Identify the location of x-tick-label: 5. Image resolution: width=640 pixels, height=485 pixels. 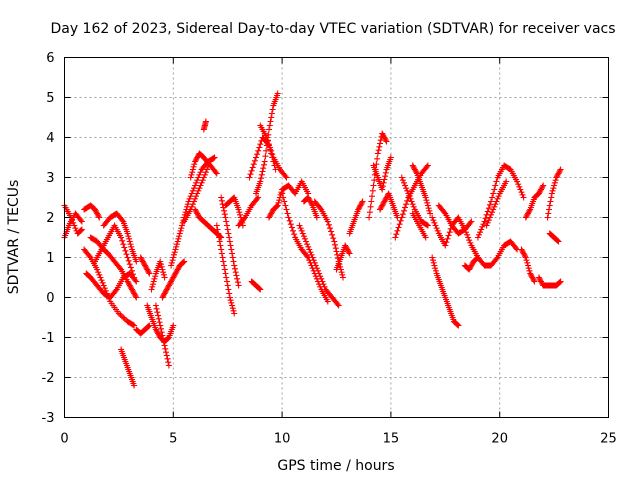
(173, 439).